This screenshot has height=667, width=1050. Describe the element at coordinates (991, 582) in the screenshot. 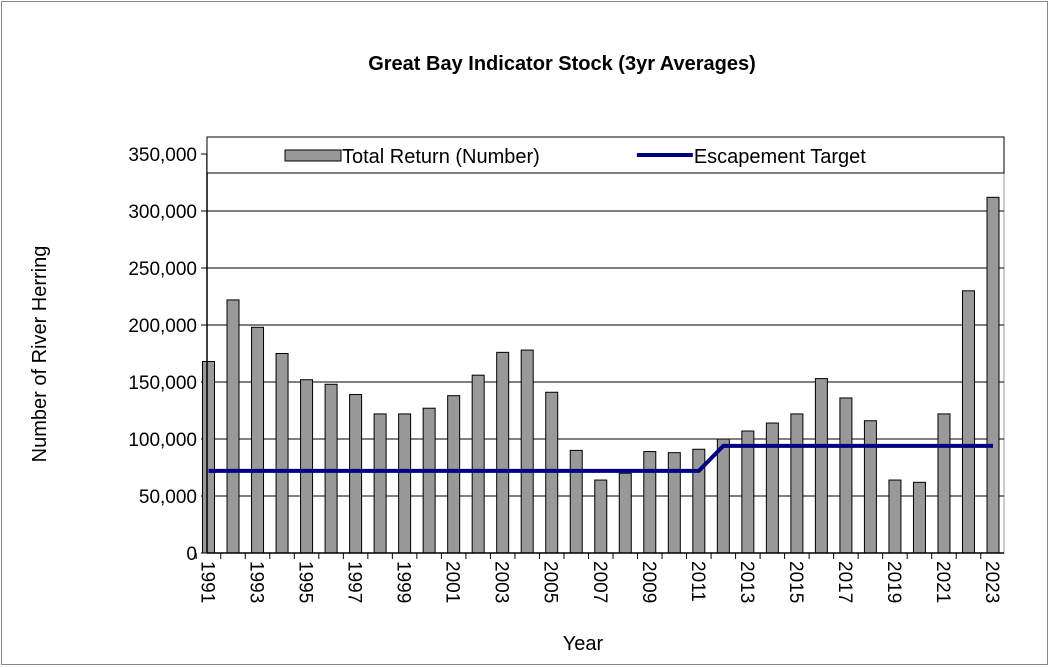

I see `x-tick-label: 2023` at that location.